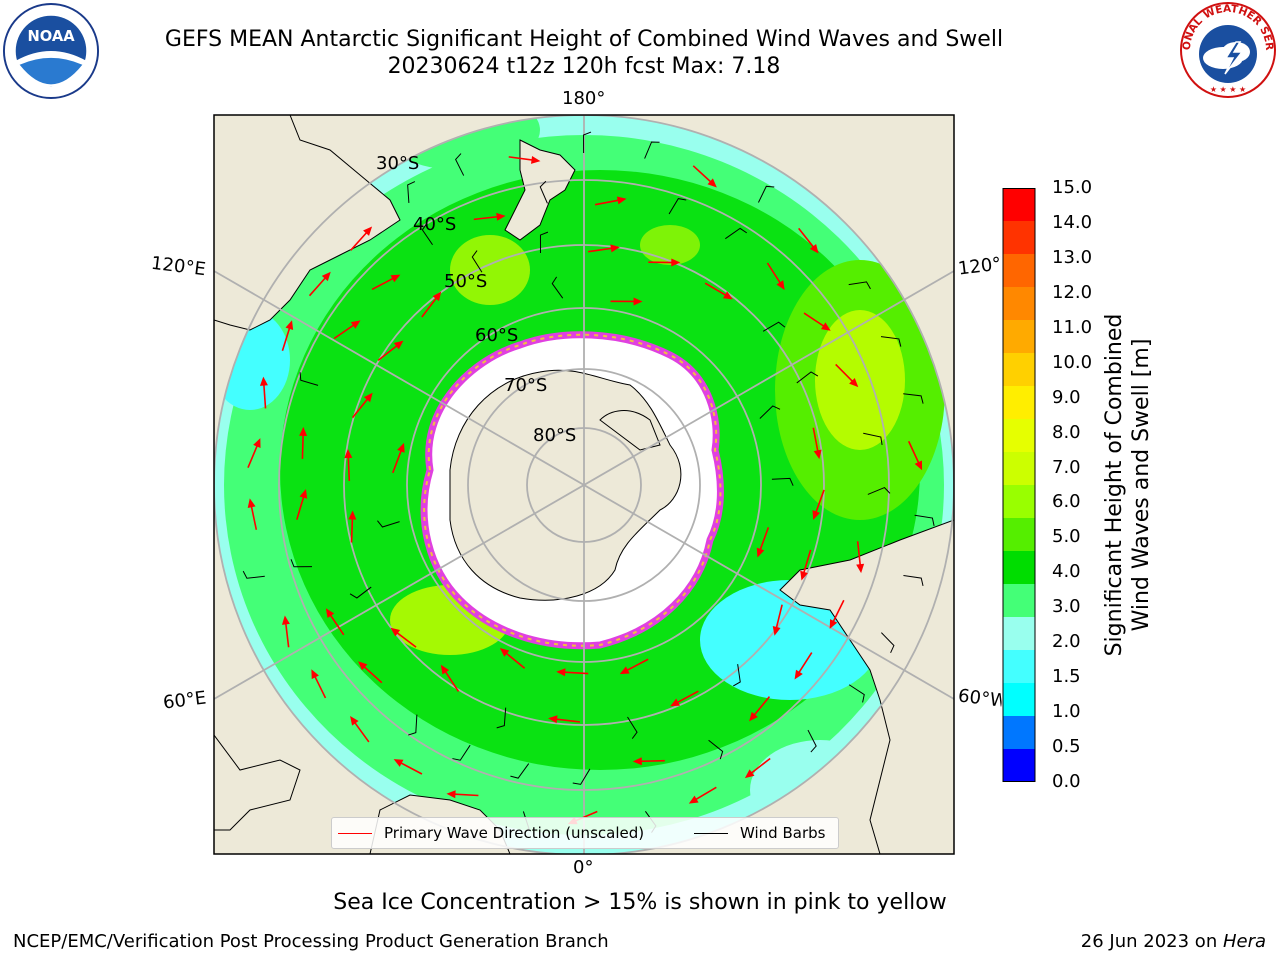 This screenshot has width=1280, height=960. I want to click on colorbar-tick-label: 11.0, so click(1072, 327).